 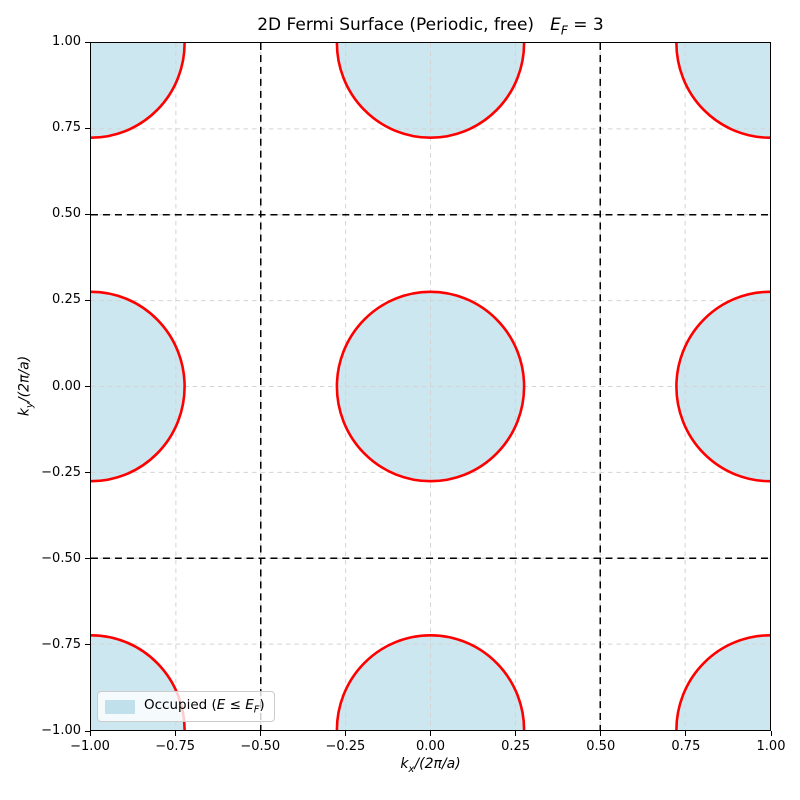 What do you see at coordinates (396, 25) in the screenshot?
I see `title-text: 2D Fermi Surface (Periodic, free)` at bounding box center [396, 25].